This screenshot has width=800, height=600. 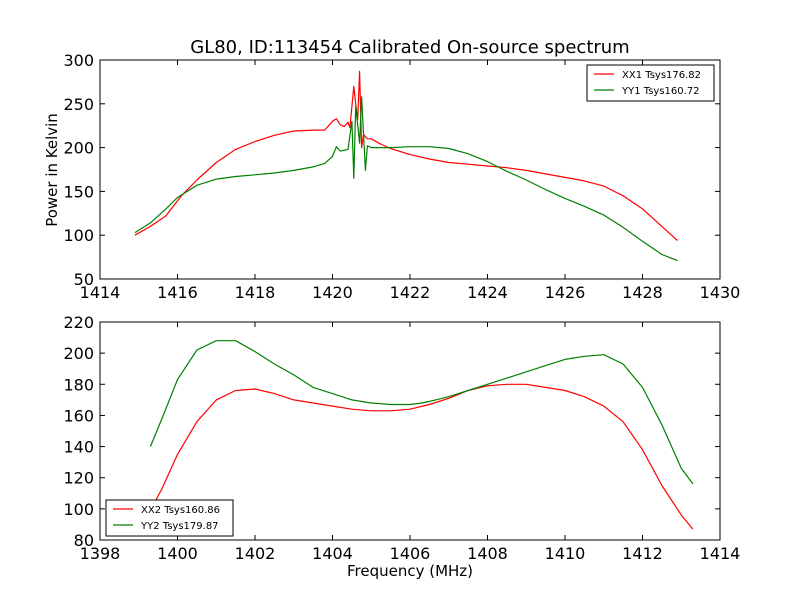 I want to click on legend-label: YY2 Tsys179.87, so click(x=179, y=526).